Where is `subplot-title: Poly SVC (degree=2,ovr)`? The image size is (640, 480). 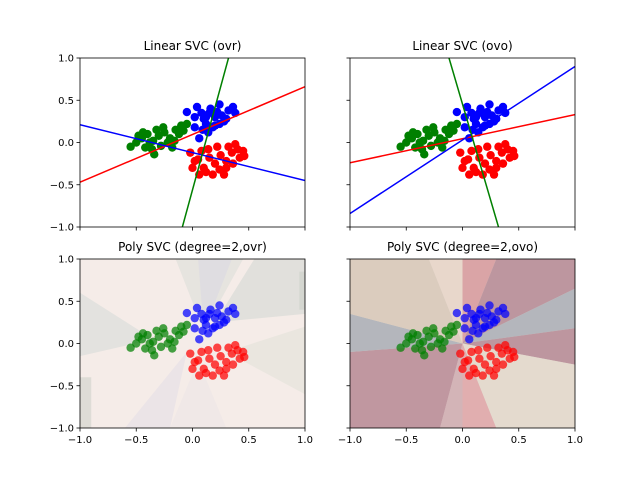 subplot-title: Poly SVC (degree=2,ovr) is located at coordinates (192, 247).